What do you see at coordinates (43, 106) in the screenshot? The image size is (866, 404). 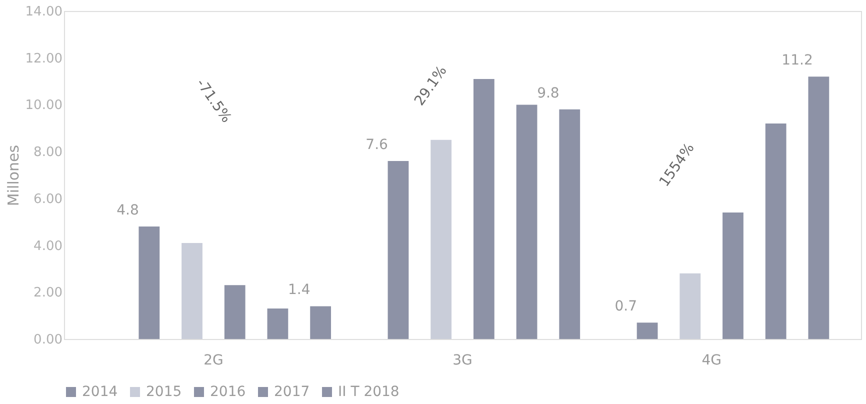 I see `y-tick-label: 10.00` at bounding box center [43, 106].